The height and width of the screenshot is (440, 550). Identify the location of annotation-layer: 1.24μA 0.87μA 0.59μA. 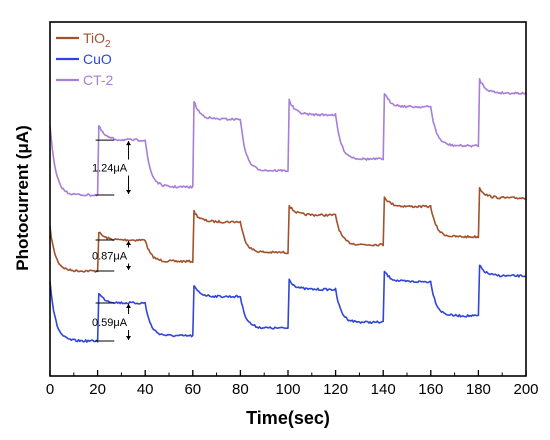
(112, 240).